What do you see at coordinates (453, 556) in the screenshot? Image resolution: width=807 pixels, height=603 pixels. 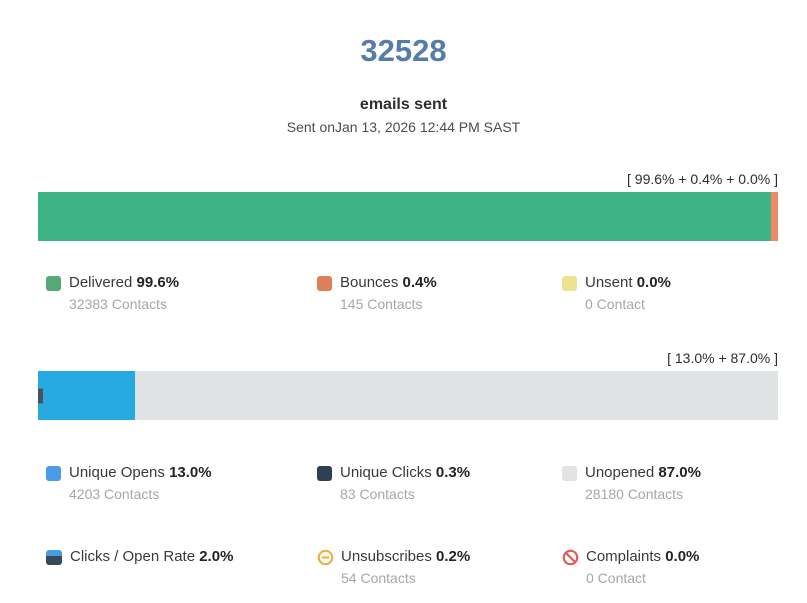 I see `legend-pct: 0.2%` at bounding box center [453, 556].